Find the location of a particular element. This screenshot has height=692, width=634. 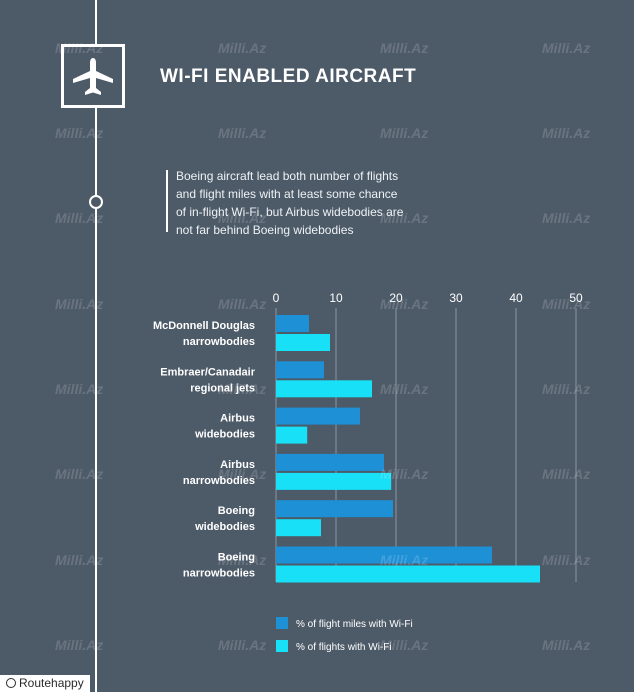

x-tick-label: 20 is located at coordinates (396, 298).